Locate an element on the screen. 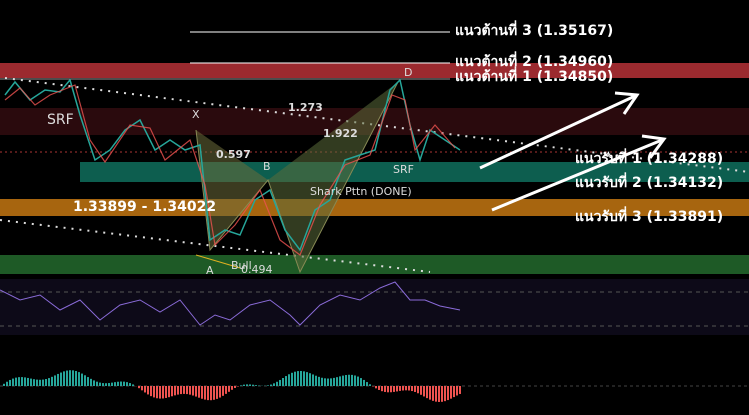 The height and width of the screenshot is (415, 749). bull-label: Bull is located at coordinates (241, 265).